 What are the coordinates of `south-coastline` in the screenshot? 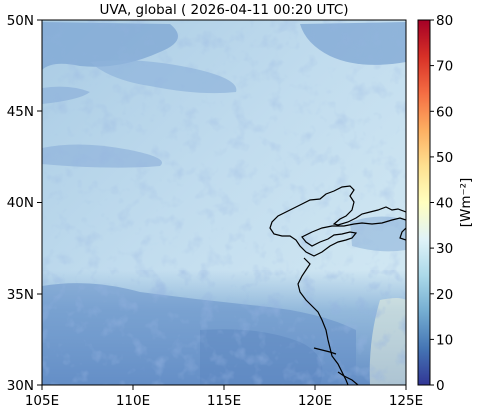 It's located at (336, 366).